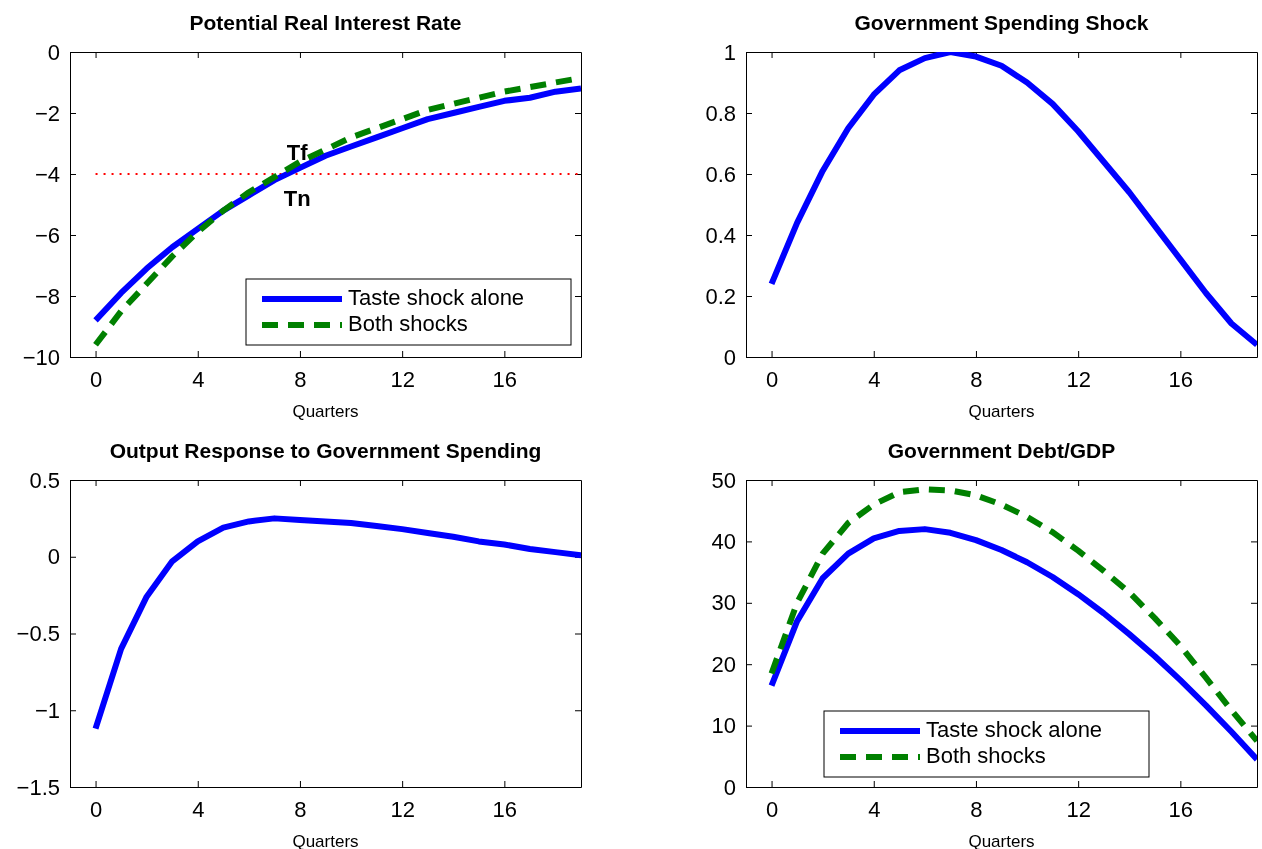  What do you see at coordinates (41, 357) in the screenshot?
I see `y-tick-label: −10` at bounding box center [41, 357].